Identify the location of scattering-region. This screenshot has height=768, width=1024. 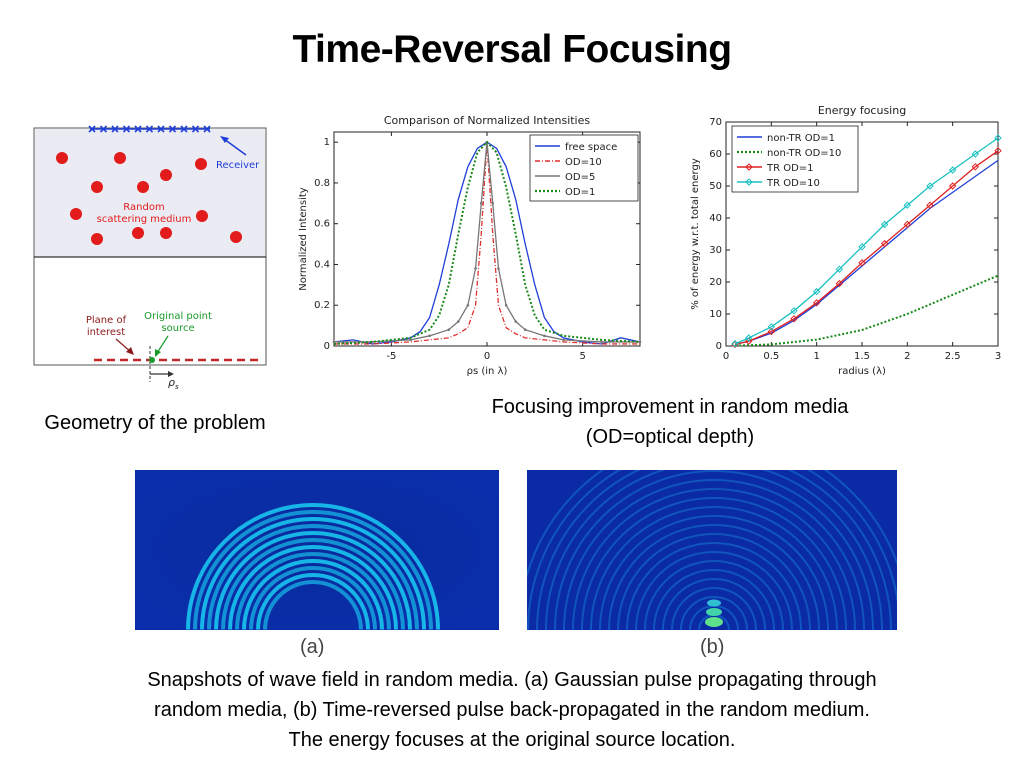
(150, 193).